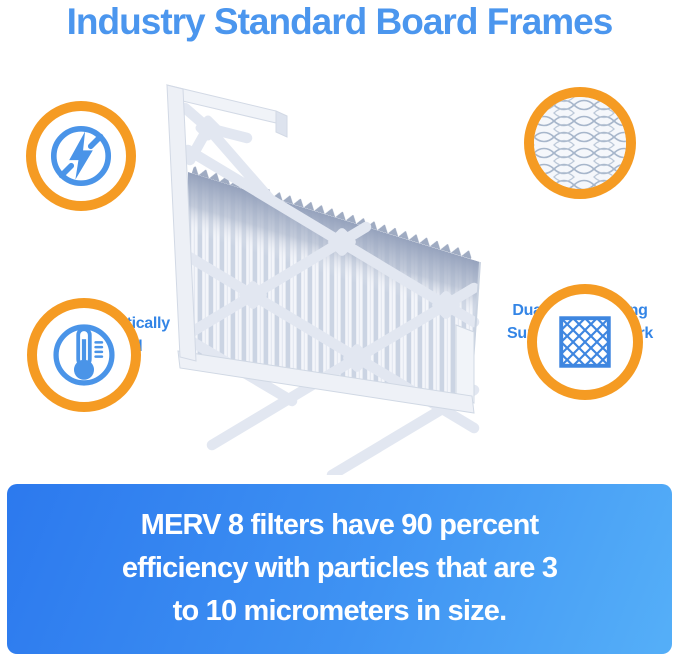  I want to click on feature-dual-wire-backing: Dual Wire Backing Support Framework, so click(580, 214).